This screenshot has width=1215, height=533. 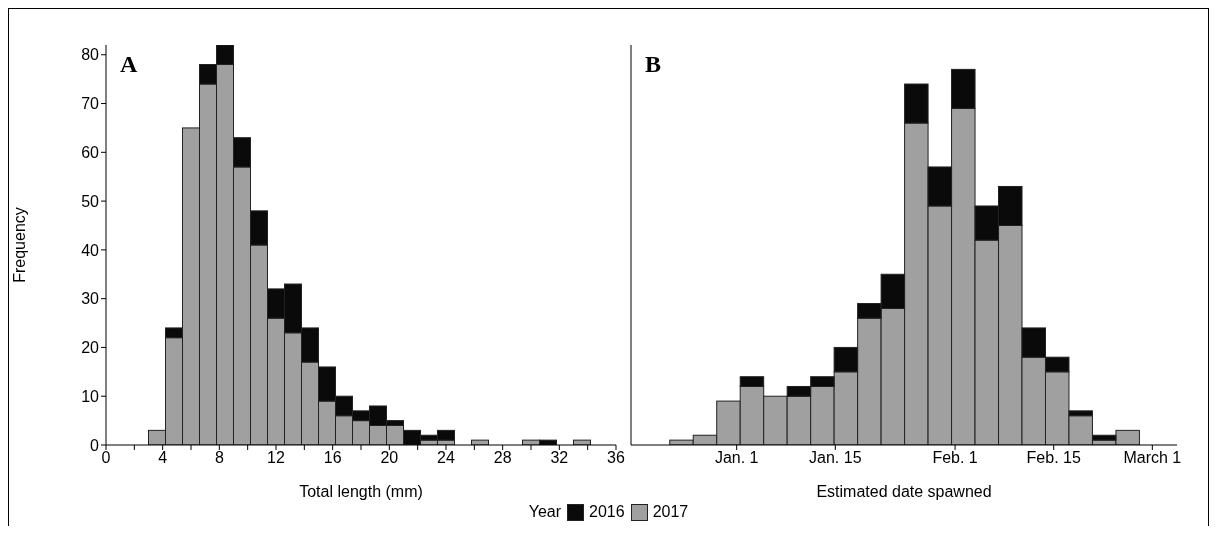 What do you see at coordinates (106, 458) in the screenshot?
I see `x-tick-label: 0` at bounding box center [106, 458].